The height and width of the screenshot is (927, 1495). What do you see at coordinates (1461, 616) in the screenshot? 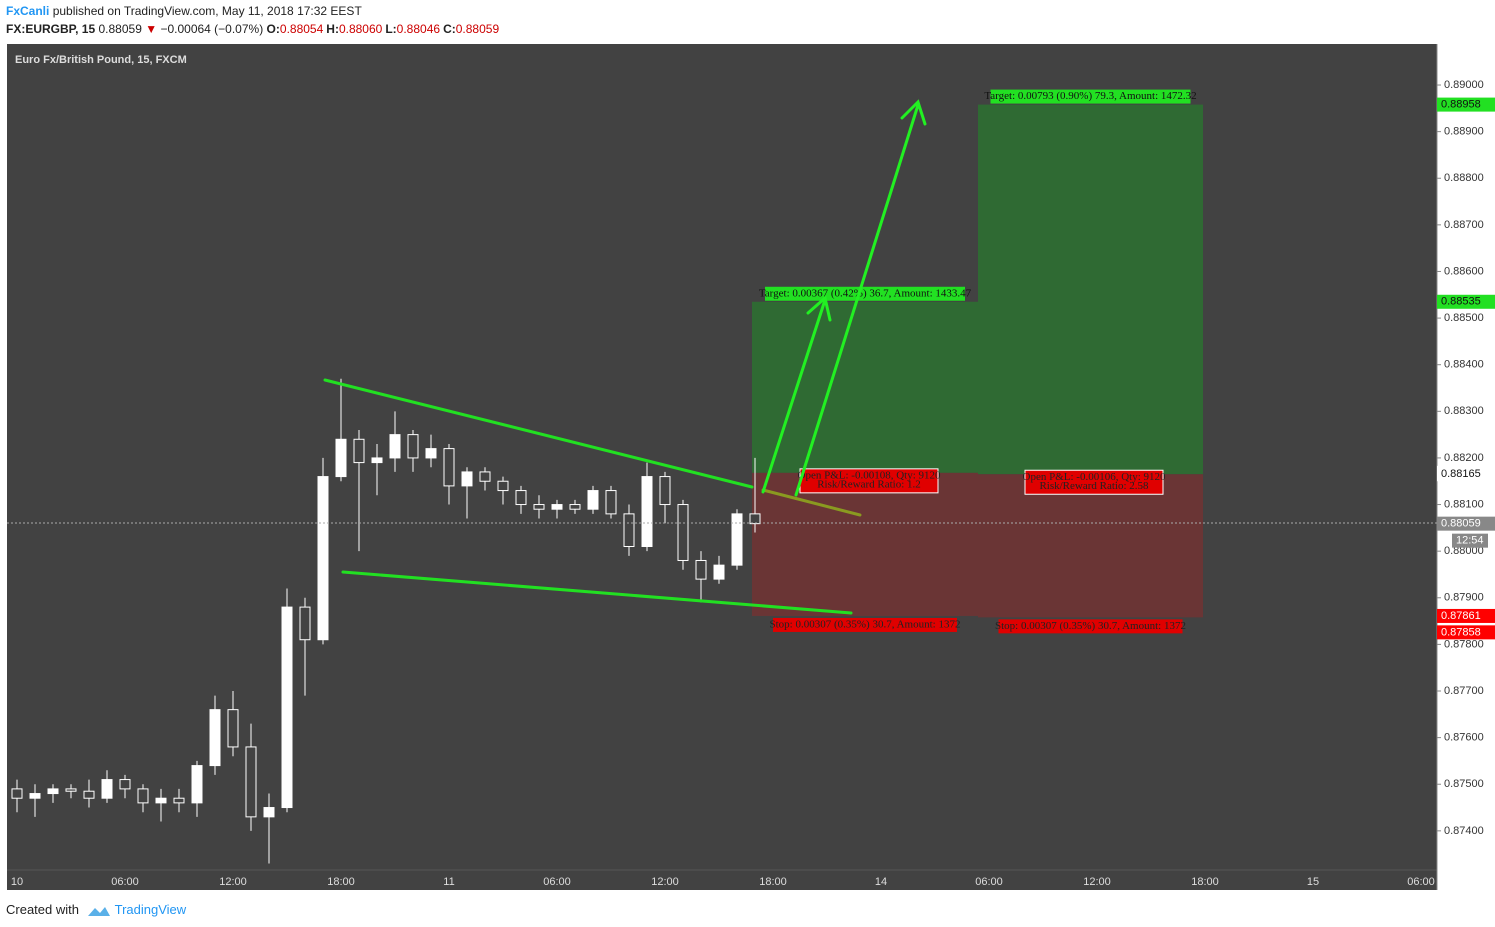
I see `price-tag-label: 0.87861` at bounding box center [1461, 616].